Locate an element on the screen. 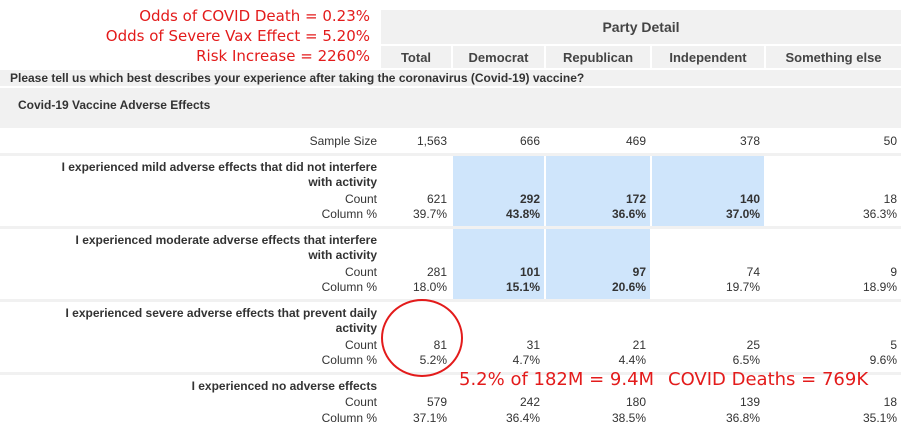 The height and width of the screenshot is (430, 901). row-moderate-count-democrat: 101 is located at coordinates (529, 272).